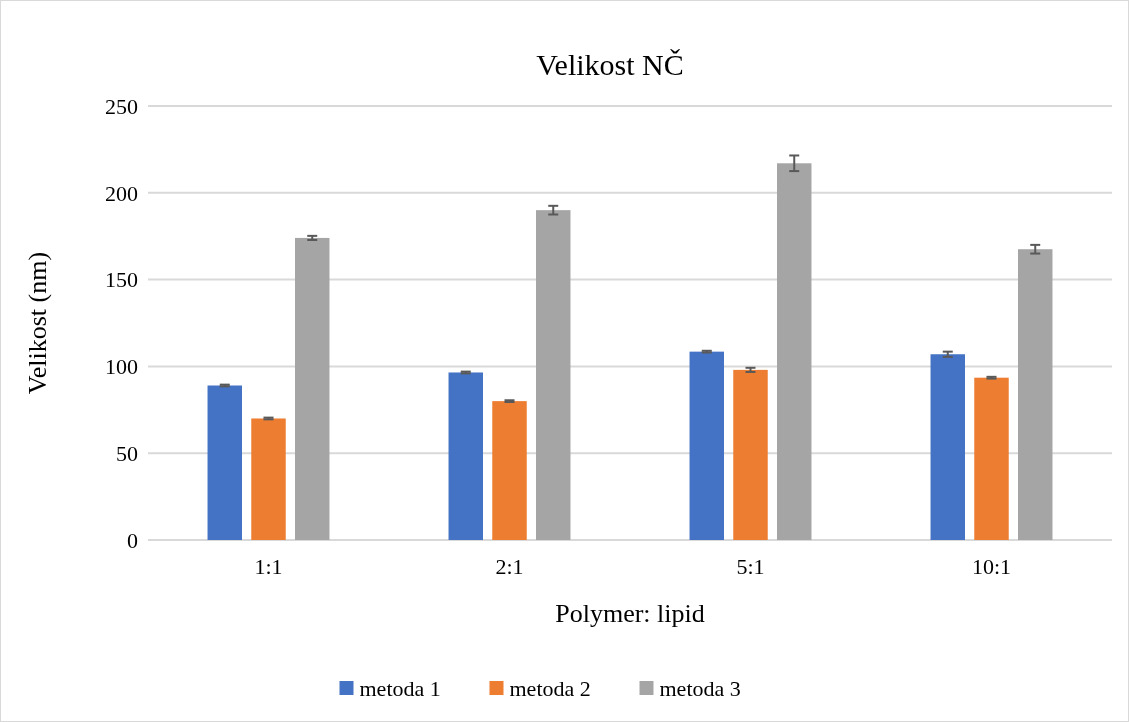 This screenshot has width=1129, height=722. Describe the element at coordinates (630, 613) in the screenshot. I see `x-axis-title: Polymer: lipid` at that location.